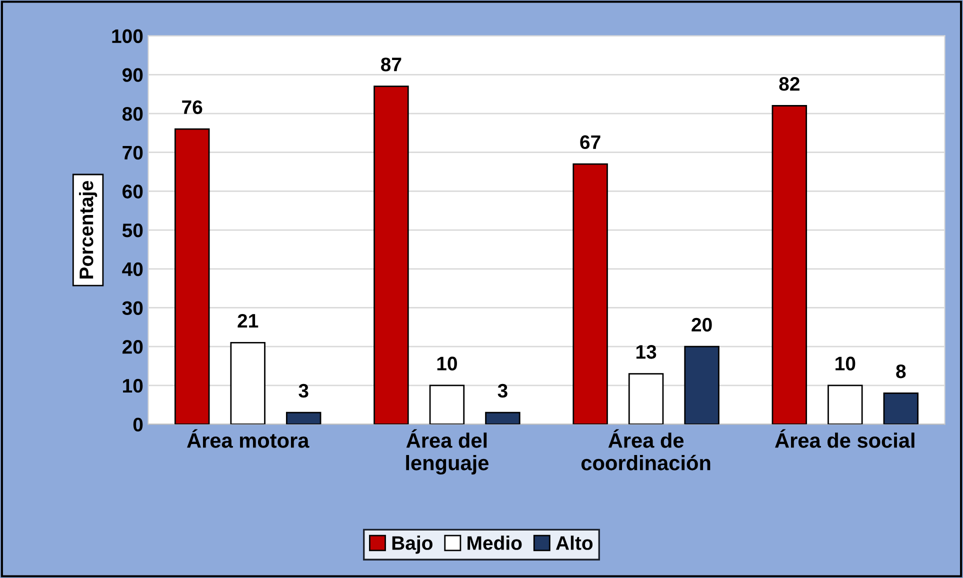  What do you see at coordinates (88, 229) in the screenshot?
I see `y-axis-title: Porcentaje` at bounding box center [88, 229].